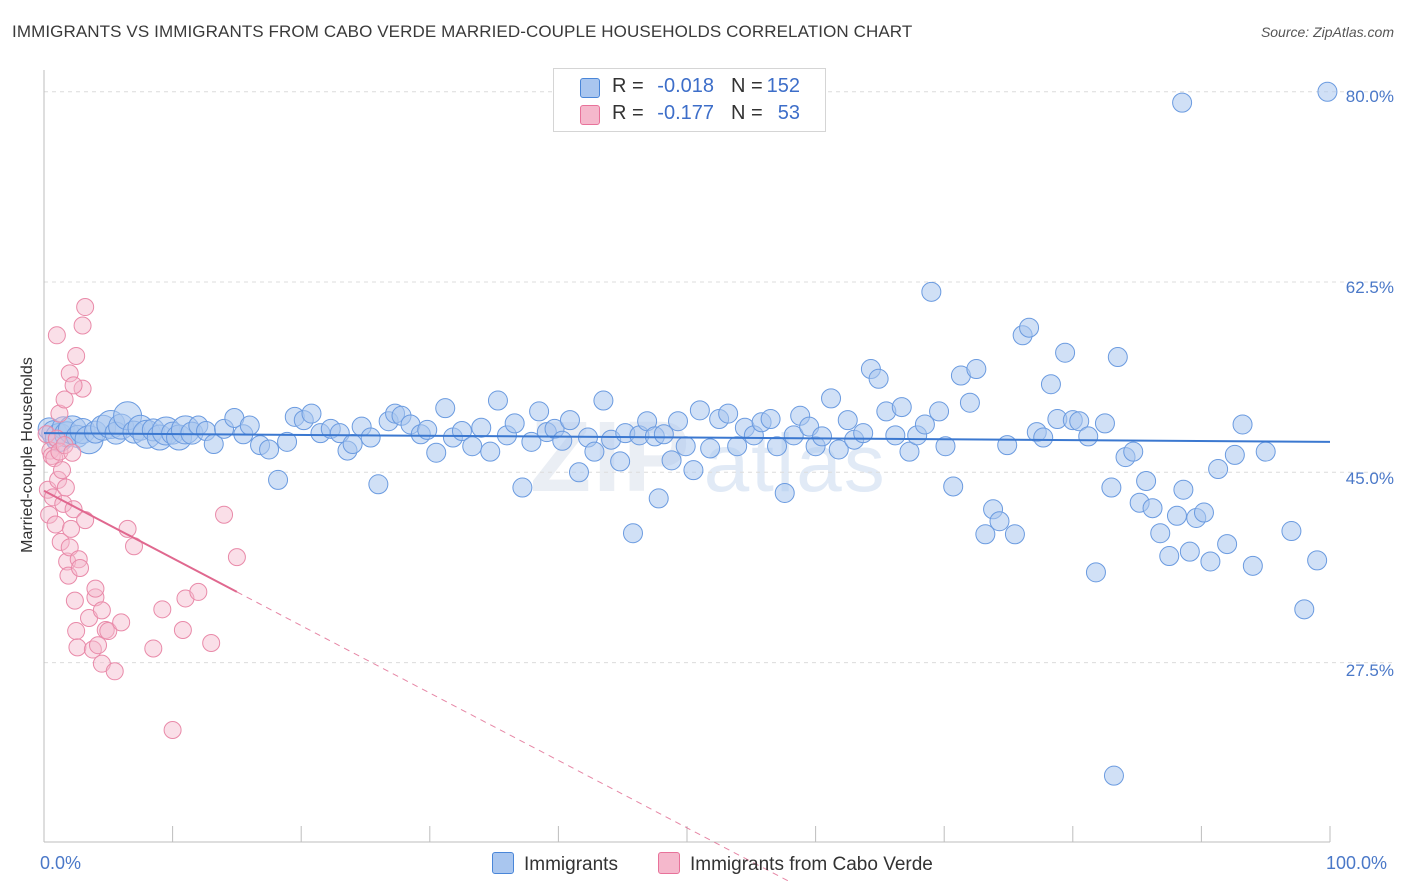 The width and height of the screenshot is (1406, 892). What do you see at coordinates (1327, 32) in the screenshot?
I see `source-label: Source: ZipAtlas.com` at bounding box center [1327, 32].